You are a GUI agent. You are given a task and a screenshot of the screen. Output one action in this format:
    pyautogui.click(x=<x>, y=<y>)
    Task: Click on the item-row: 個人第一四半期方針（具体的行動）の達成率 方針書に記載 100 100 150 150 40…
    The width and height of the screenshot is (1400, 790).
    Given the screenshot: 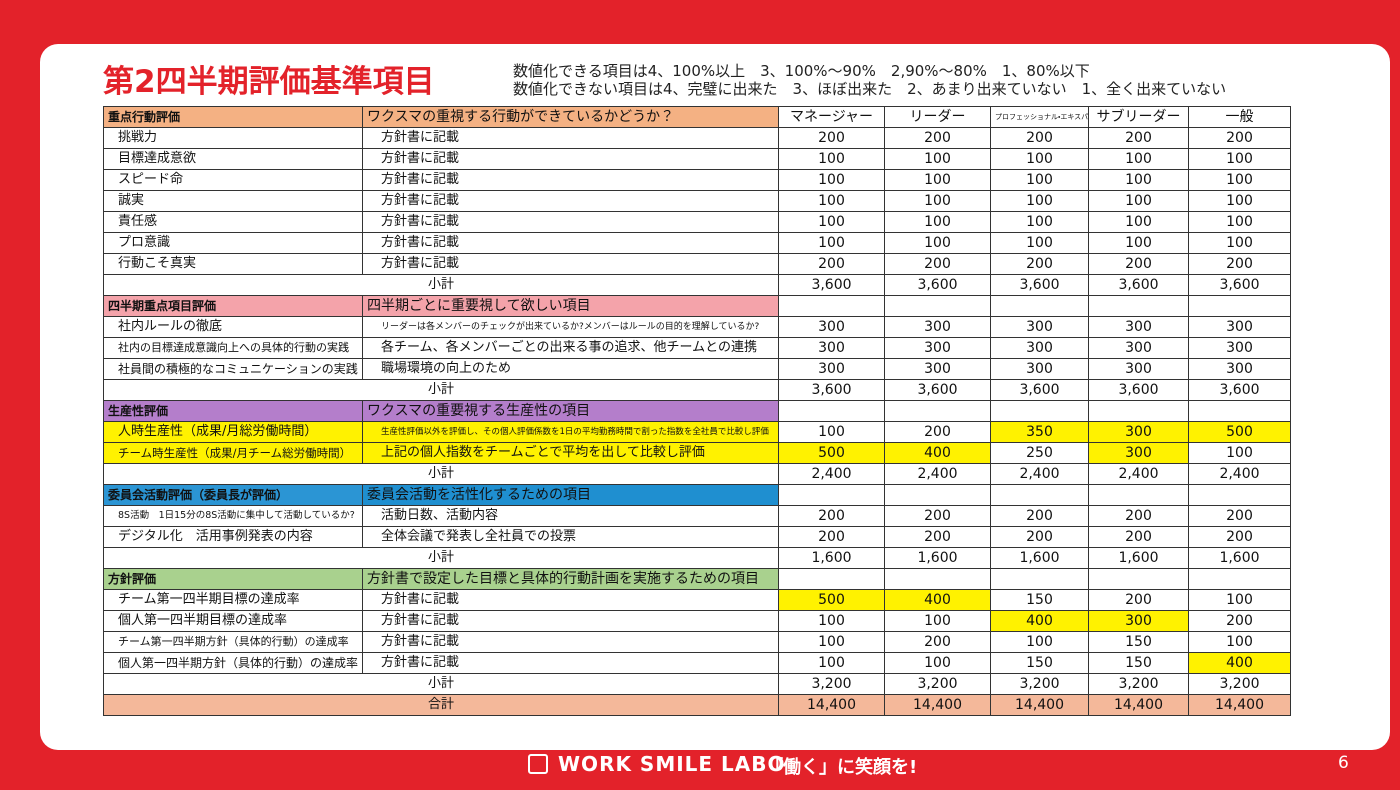 What is the action you would take?
    pyautogui.click(x=697, y=663)
    